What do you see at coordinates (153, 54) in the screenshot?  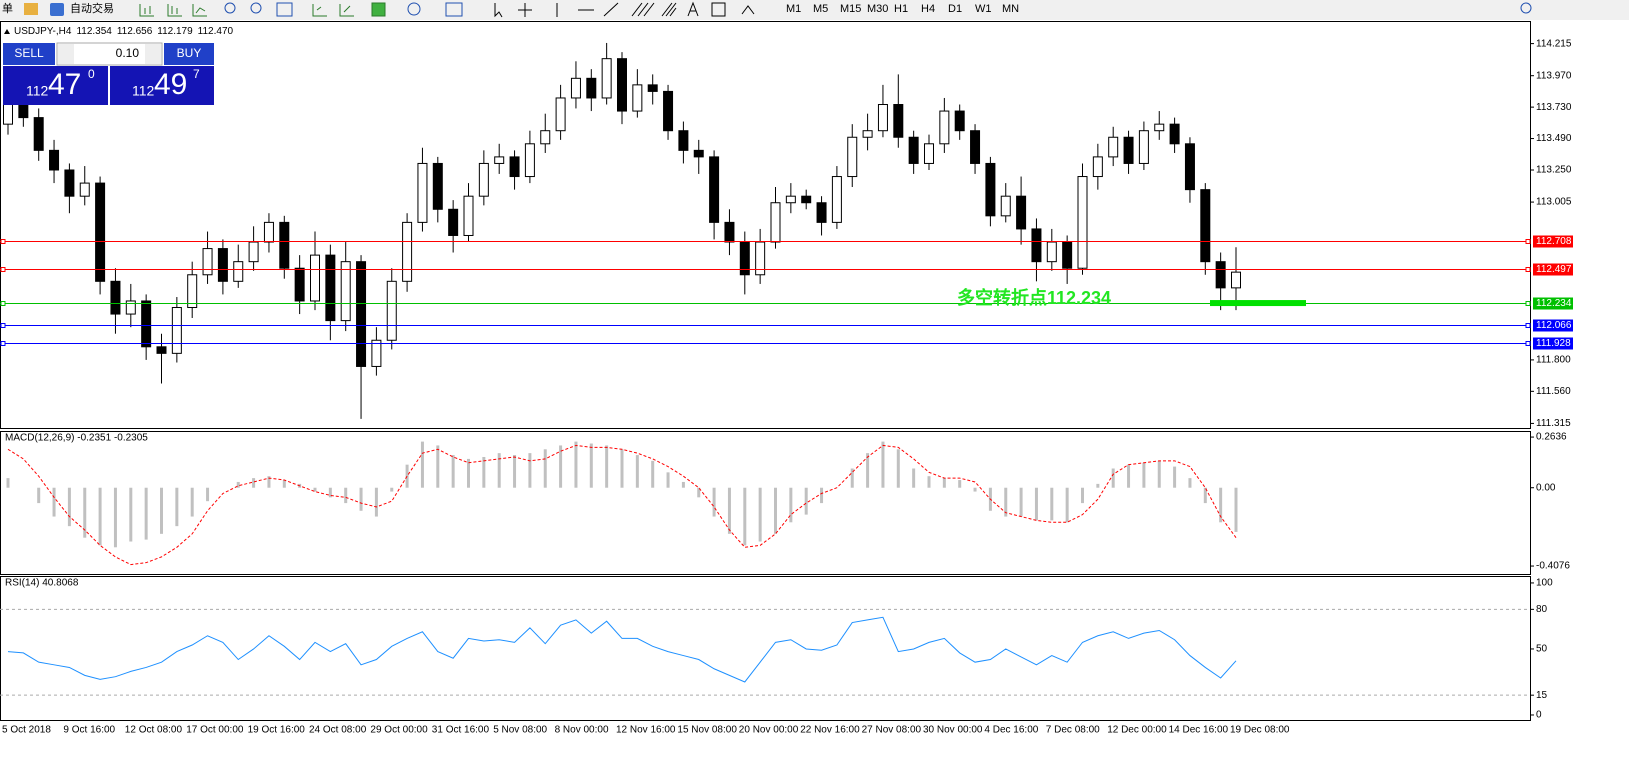 I see `lot-up` at bounding box center [153, 54].